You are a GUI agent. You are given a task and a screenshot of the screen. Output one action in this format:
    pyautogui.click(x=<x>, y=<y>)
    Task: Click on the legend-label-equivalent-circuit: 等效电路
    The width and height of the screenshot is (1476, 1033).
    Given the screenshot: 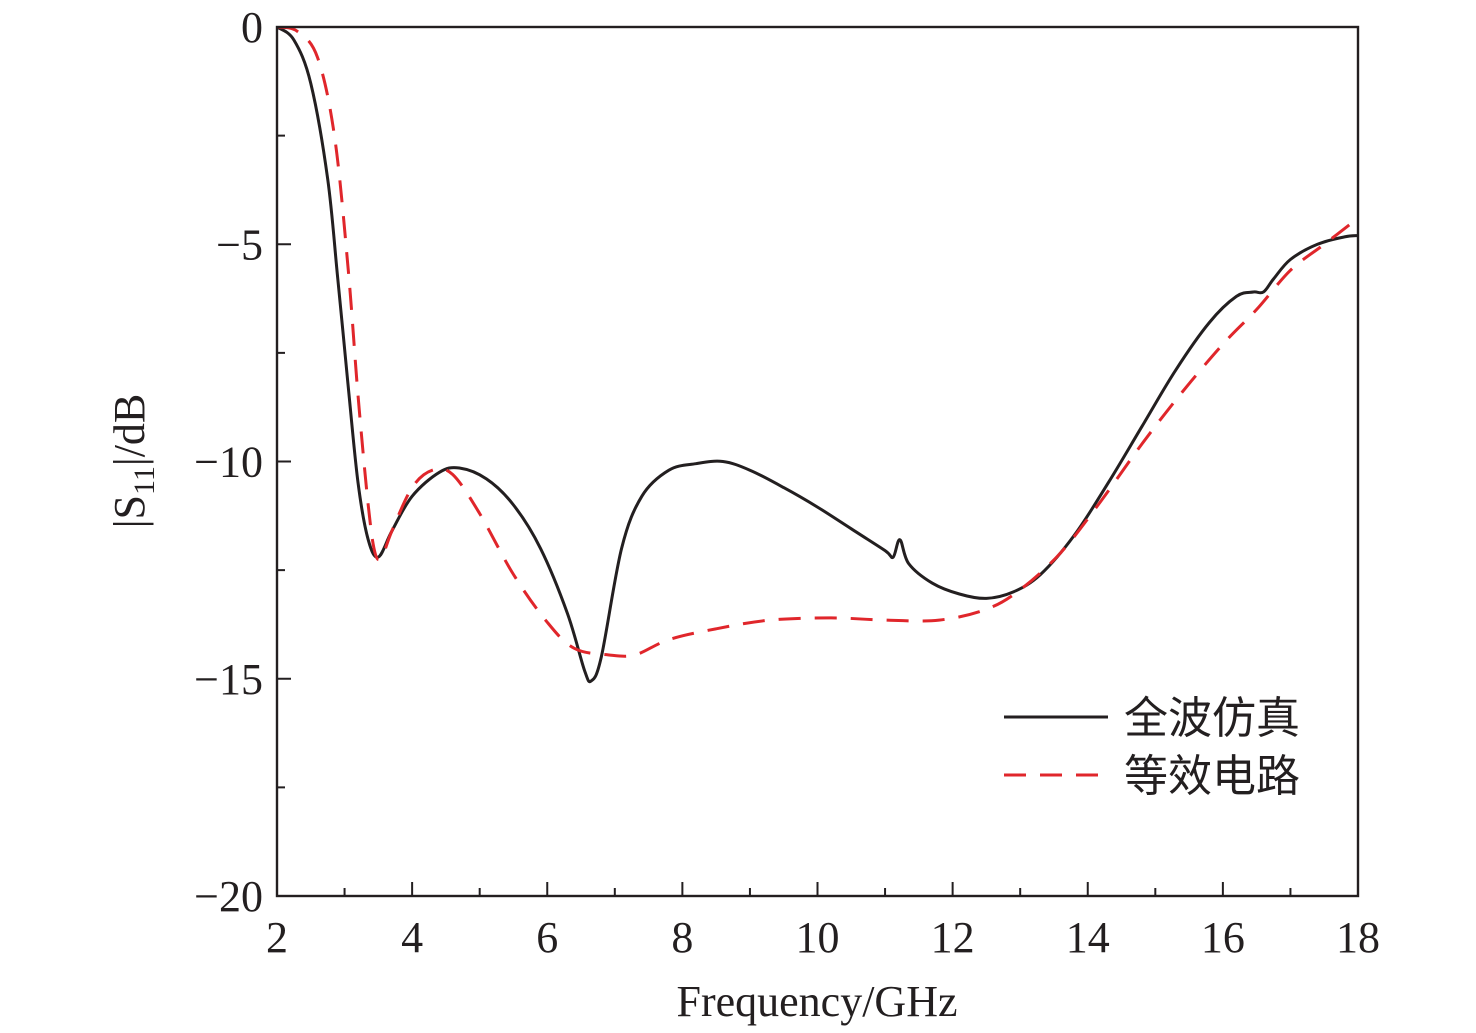 What is the action you would take?
    pyautogui.click(x=1212, y=776)
    